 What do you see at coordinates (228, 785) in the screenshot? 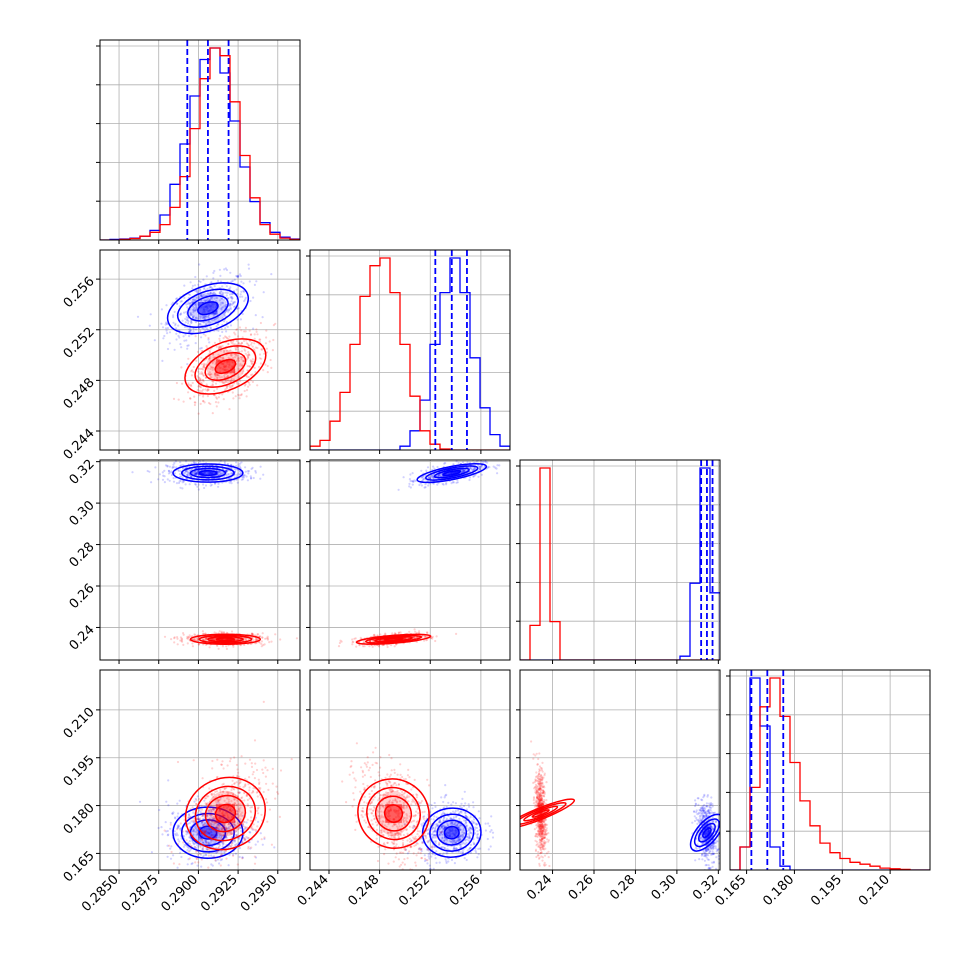
I see `scatter-red` at bounding box center [228, 785].